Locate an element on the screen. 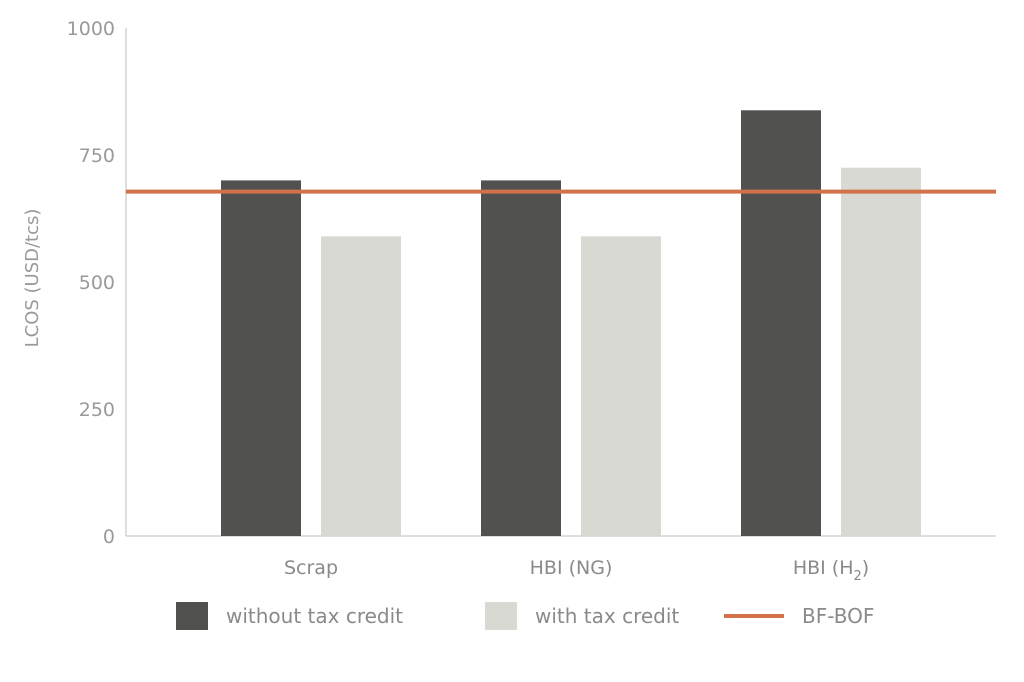  legend-swatch-without-tax-credit is located at coordinates (192, 616).